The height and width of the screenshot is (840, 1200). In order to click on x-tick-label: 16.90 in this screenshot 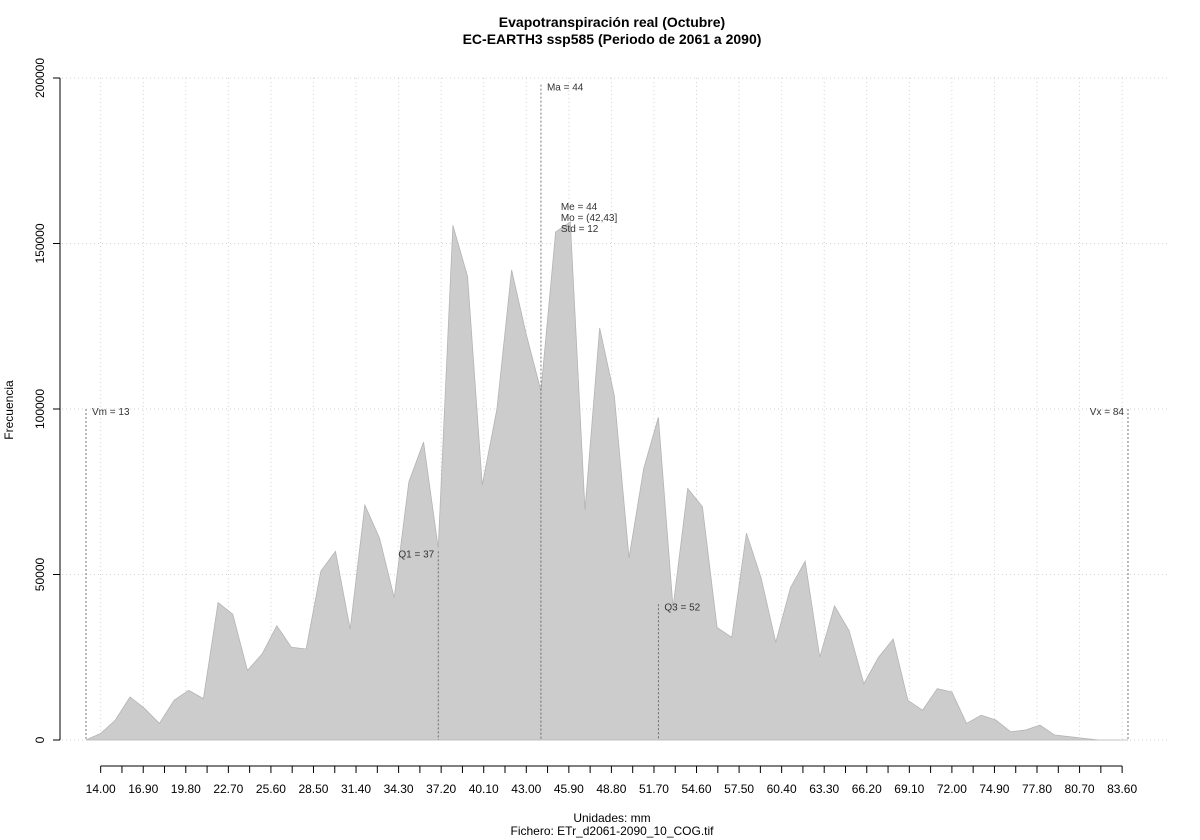, I will do `click(143, 789)`.